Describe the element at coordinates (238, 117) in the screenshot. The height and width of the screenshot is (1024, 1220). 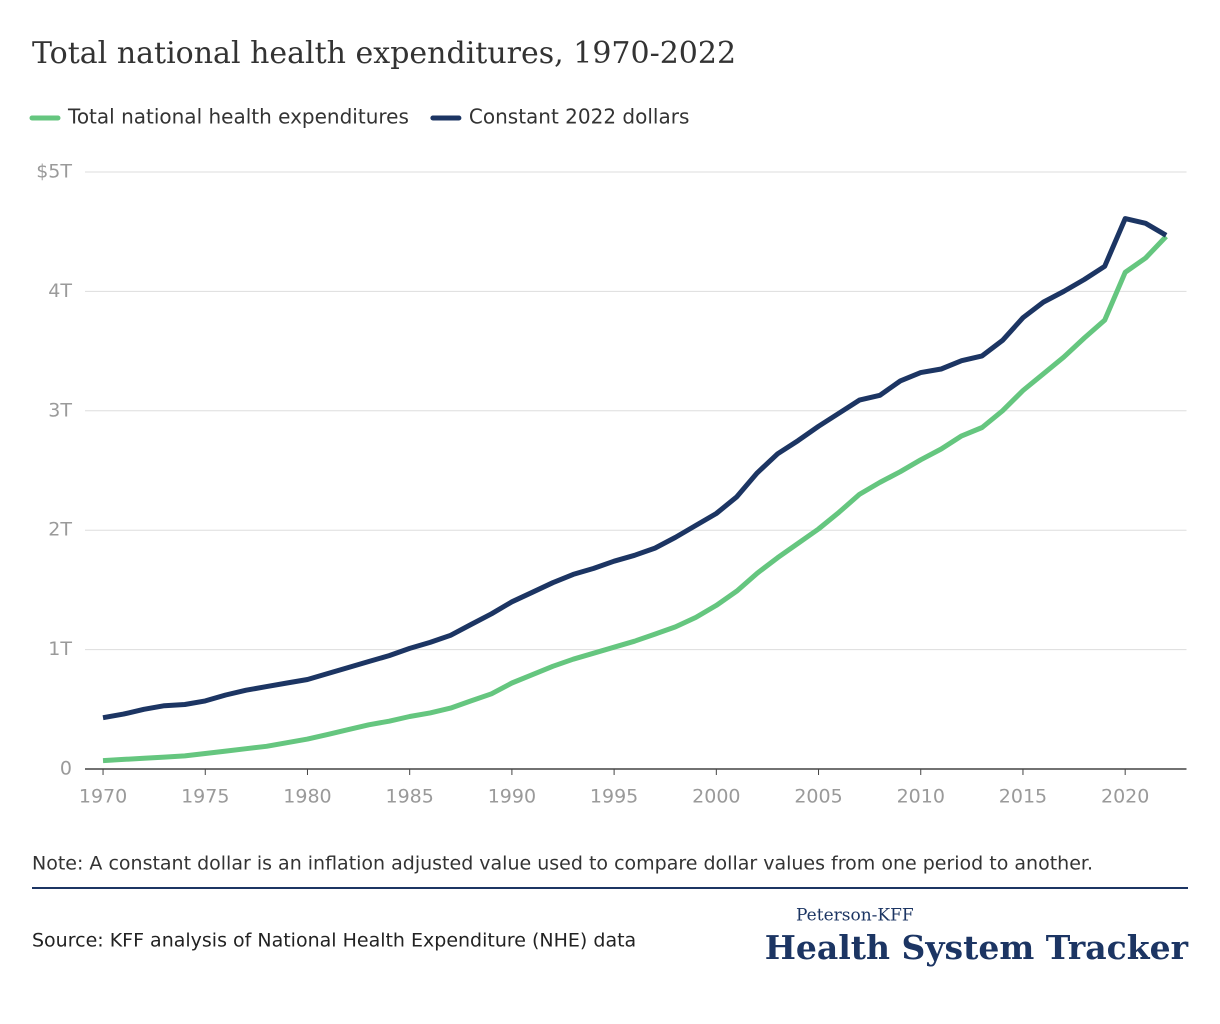
I see `legend-label: Total national health expenditures` at that location.